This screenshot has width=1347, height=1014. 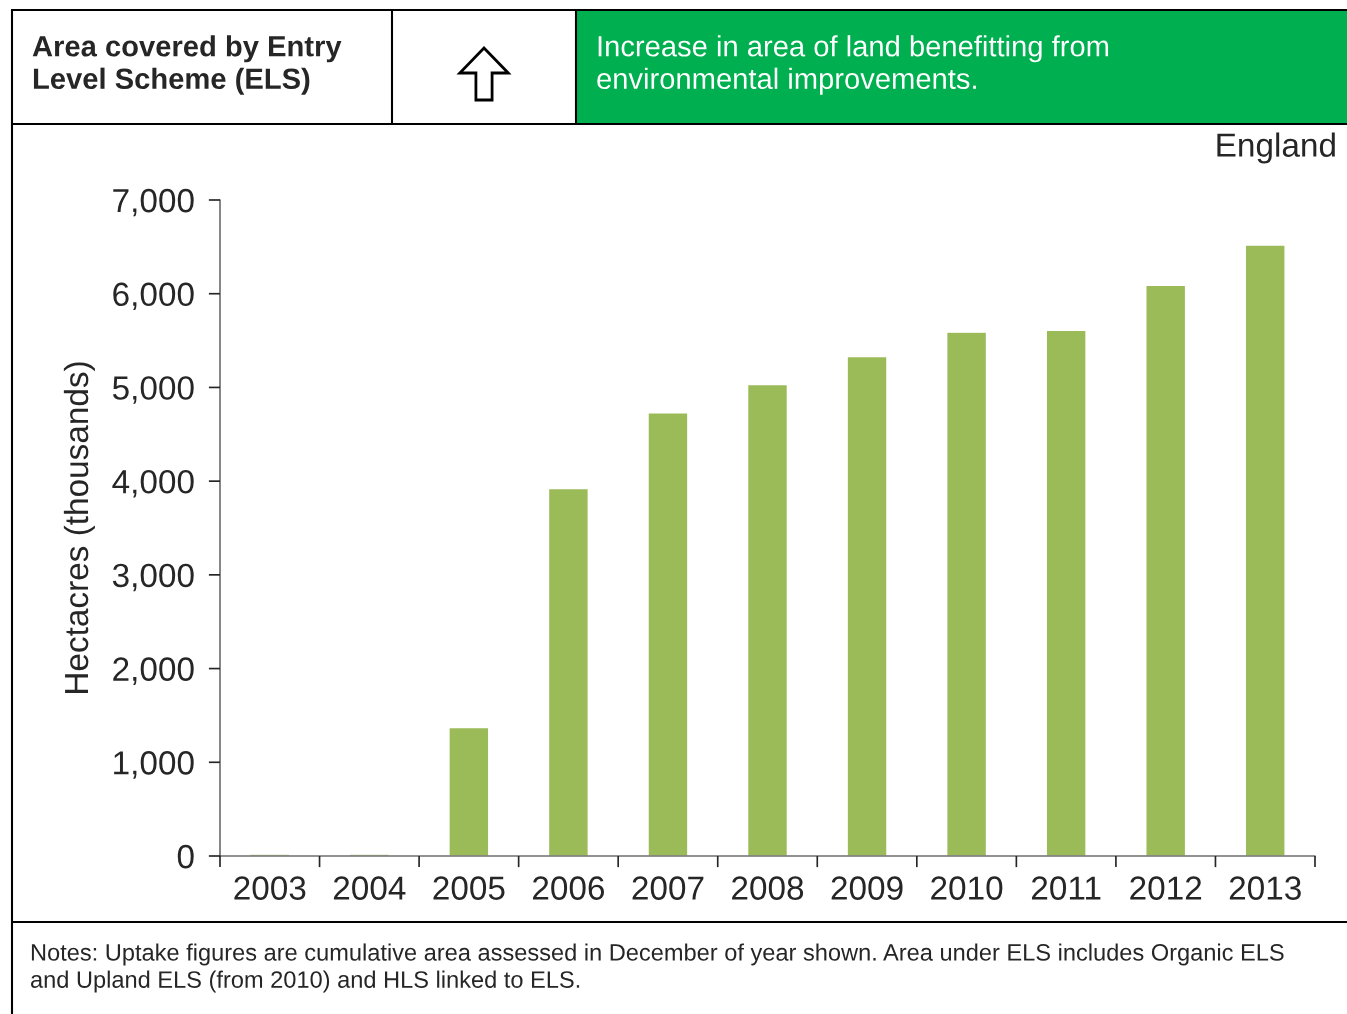 I want to click on x-tick-label: 2009, so click(x=867, y=888).